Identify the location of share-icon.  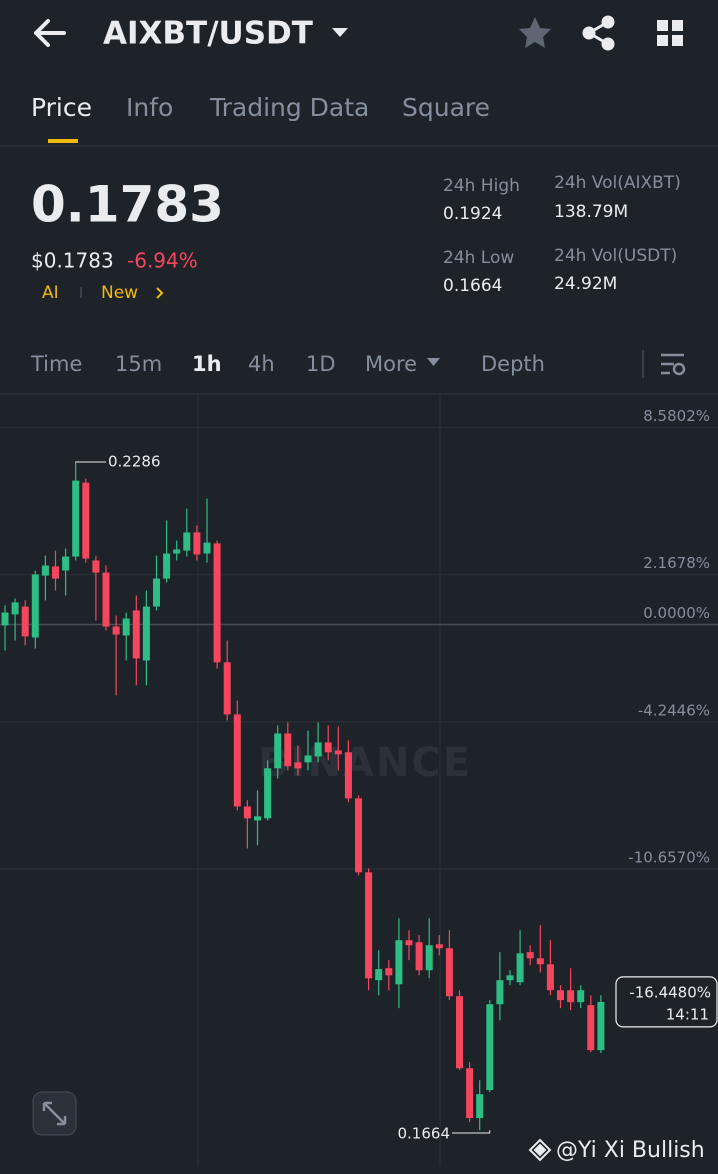
(598, 33).